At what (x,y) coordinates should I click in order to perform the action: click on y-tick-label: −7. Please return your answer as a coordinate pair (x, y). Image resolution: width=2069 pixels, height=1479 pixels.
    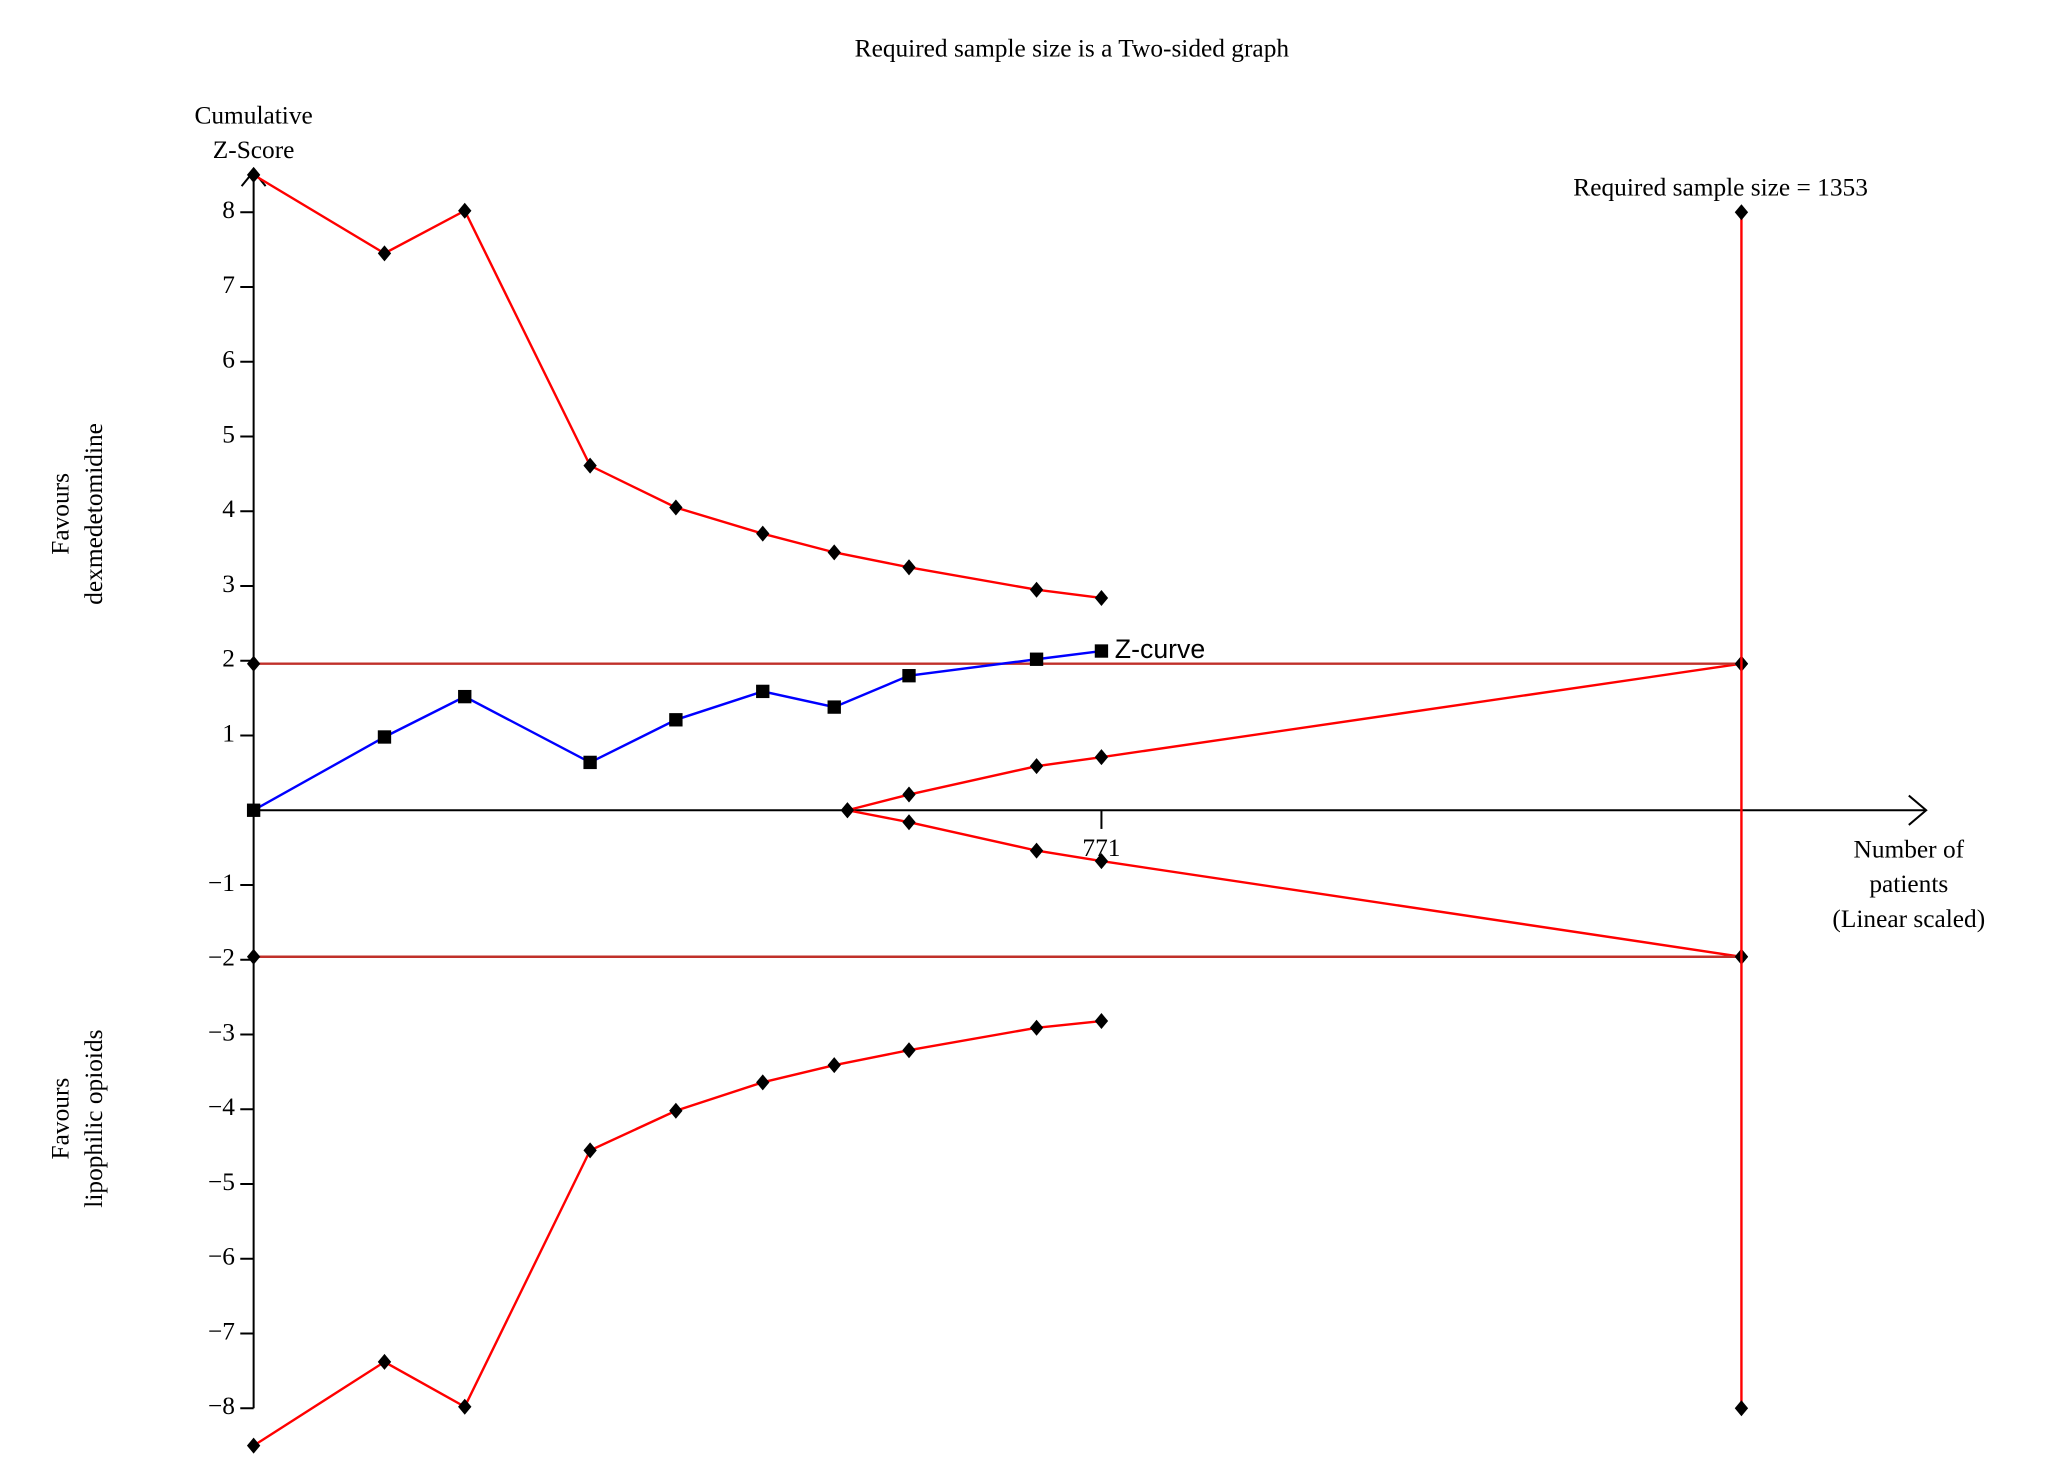
    Looking at the image, I should click on (221, 1331).